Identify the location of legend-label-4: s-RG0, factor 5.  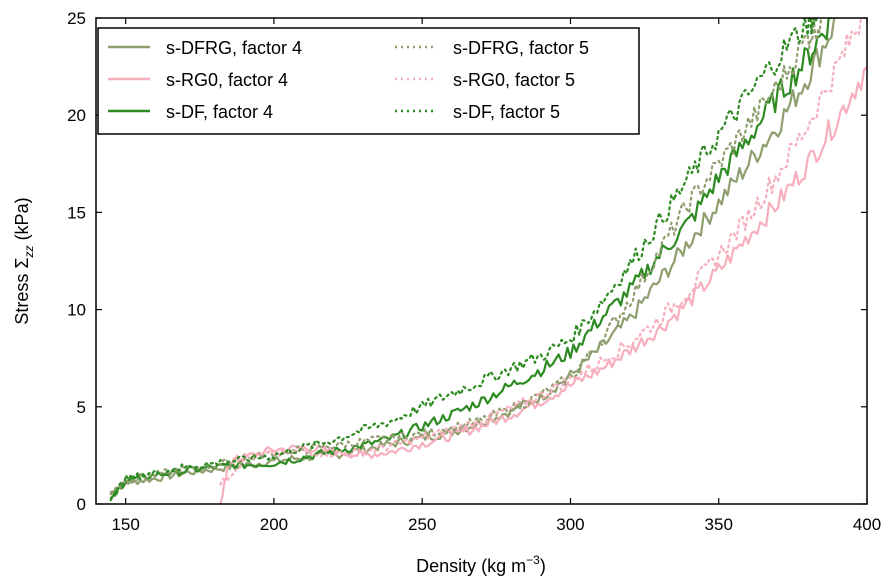
(514, 80).